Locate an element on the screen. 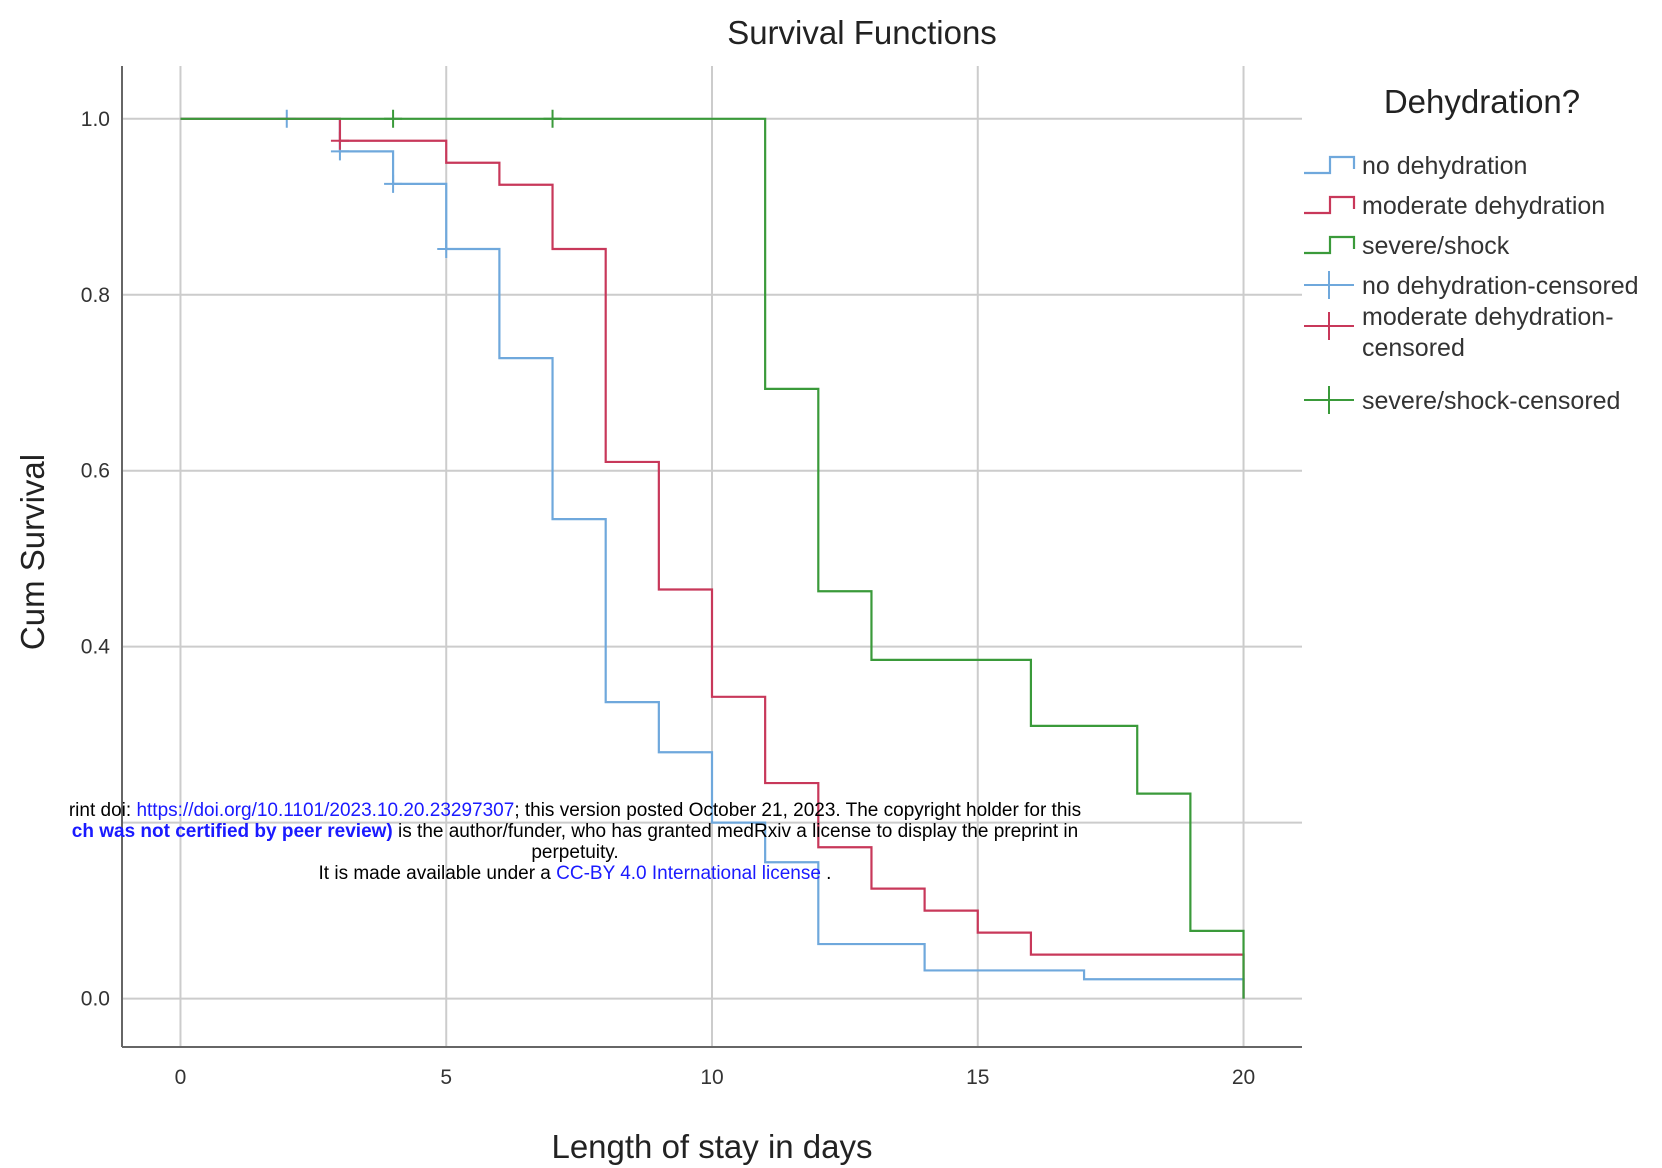 The width and height of the screenshot is (1662, 1168). x-tick-label-4: 20 is located at coordinates (1243, 1077).